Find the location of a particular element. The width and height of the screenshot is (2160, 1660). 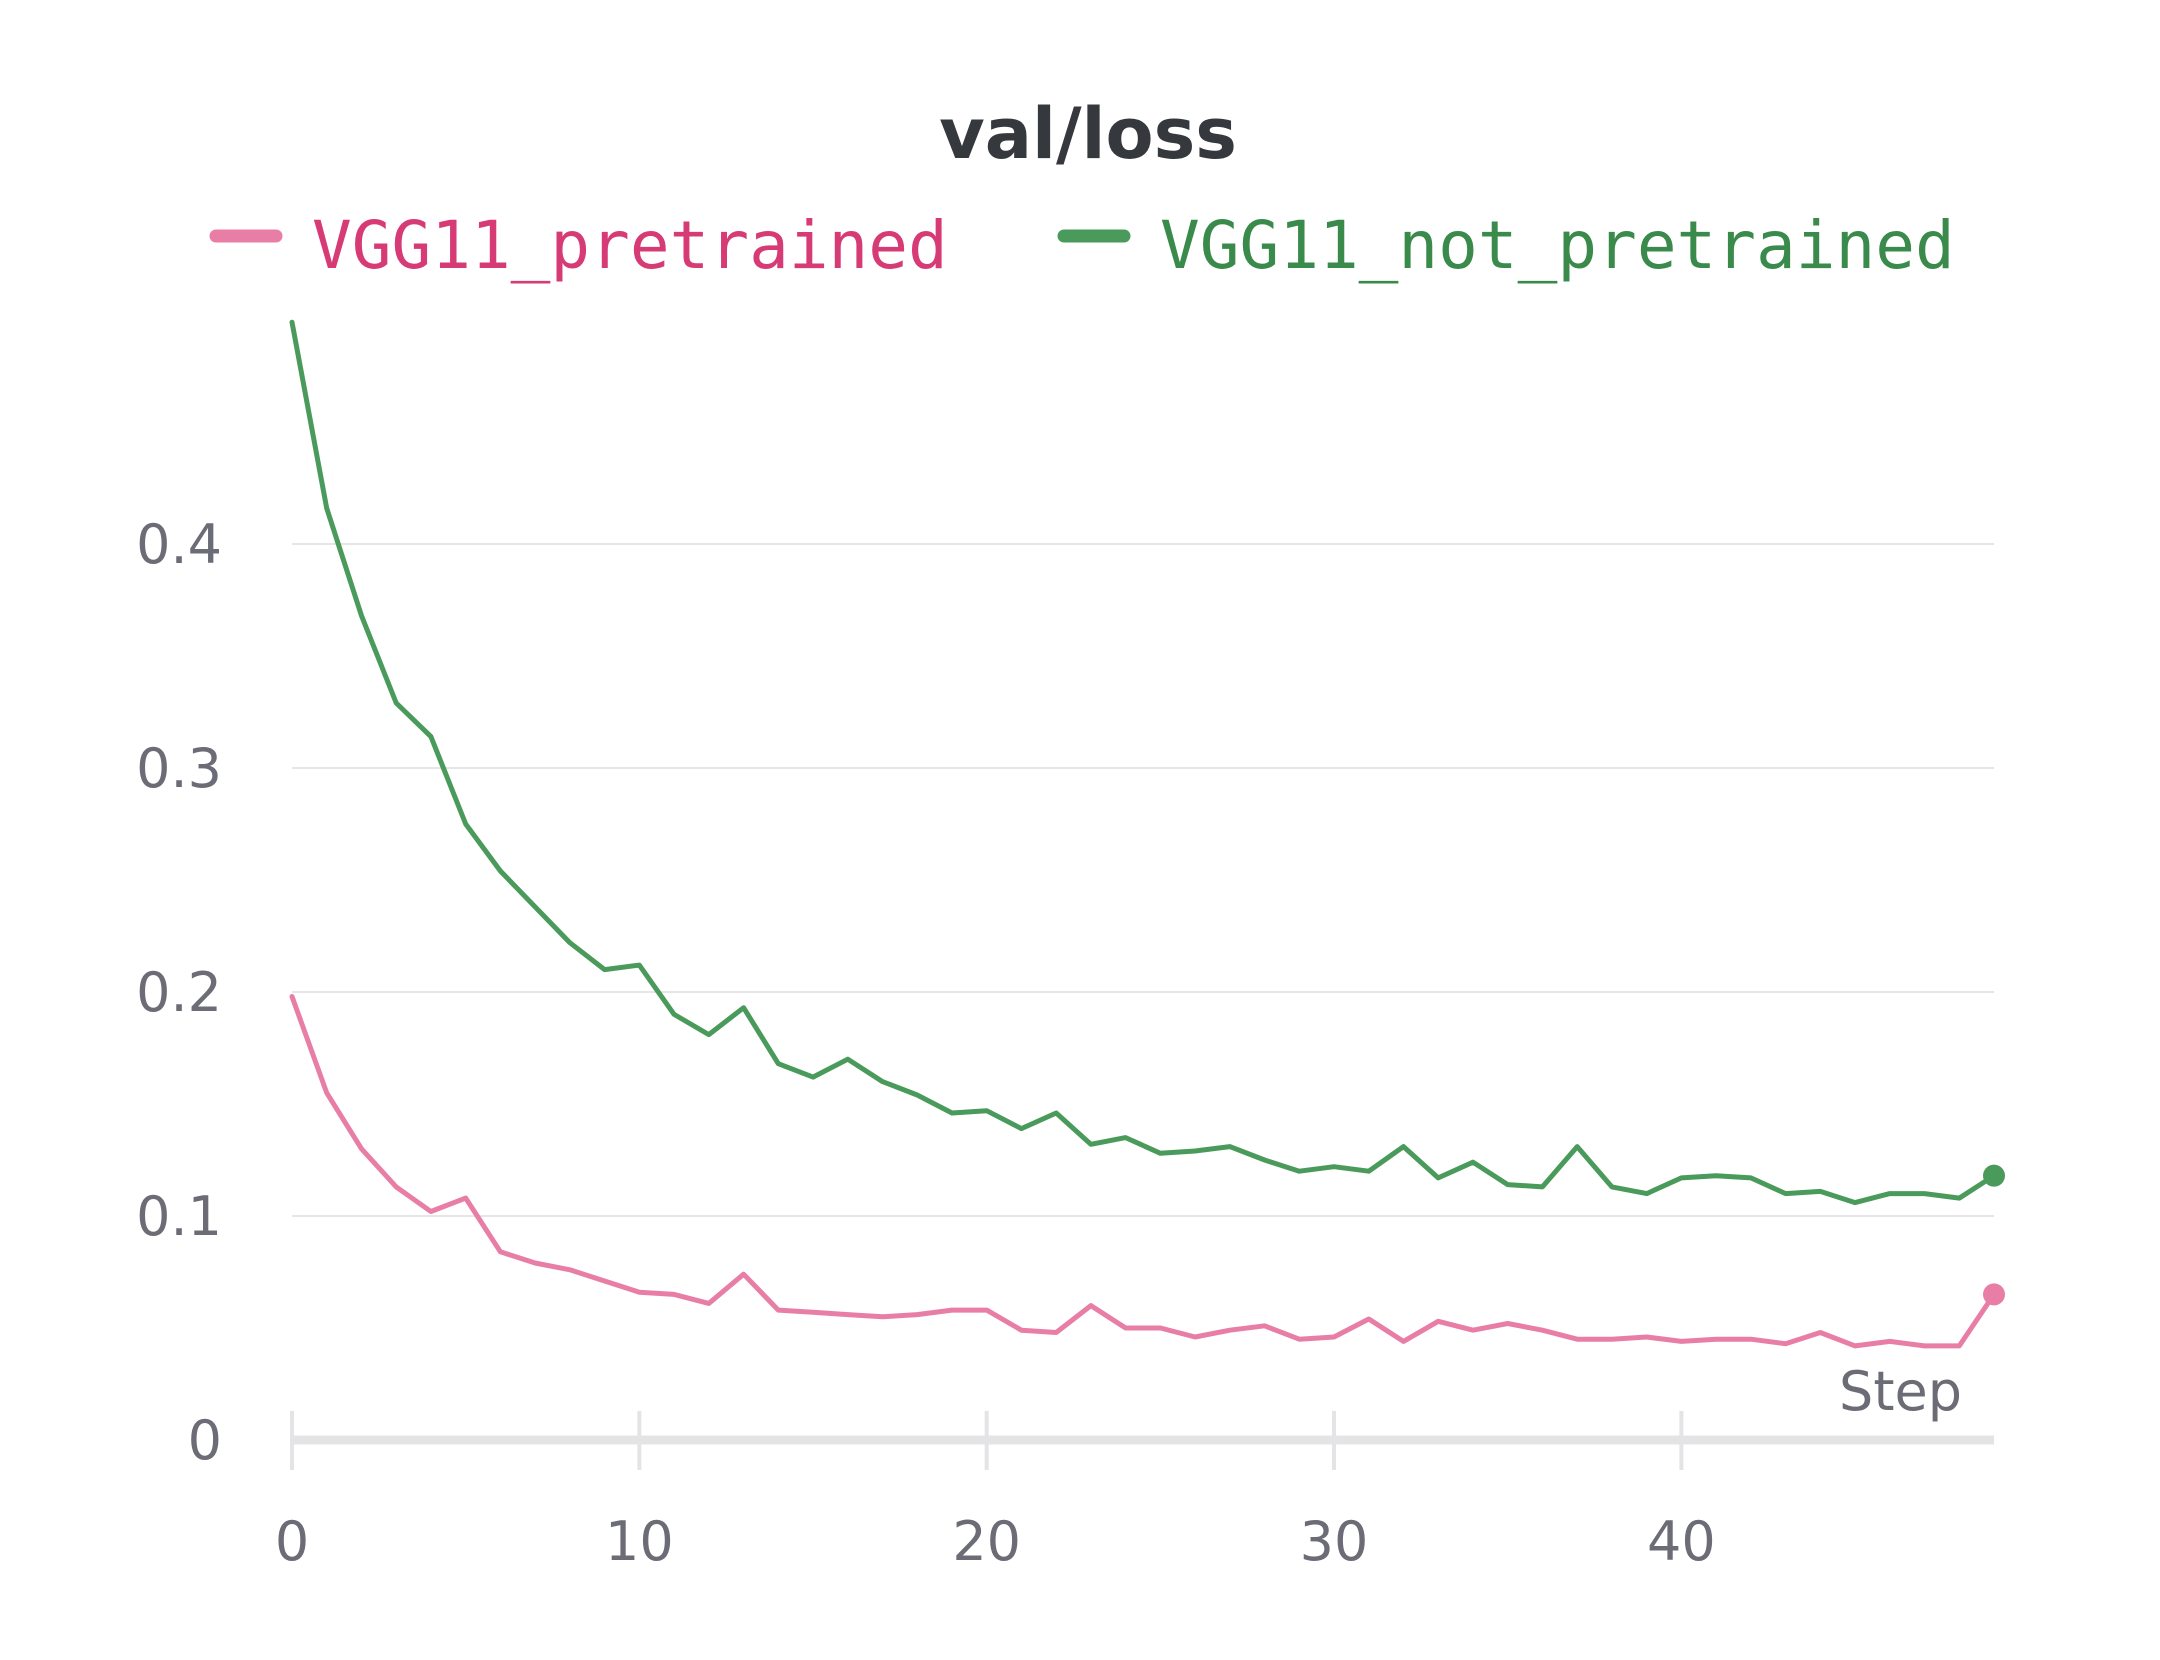

y-tick-label: 0.2 is located at coordinates (179, 992).